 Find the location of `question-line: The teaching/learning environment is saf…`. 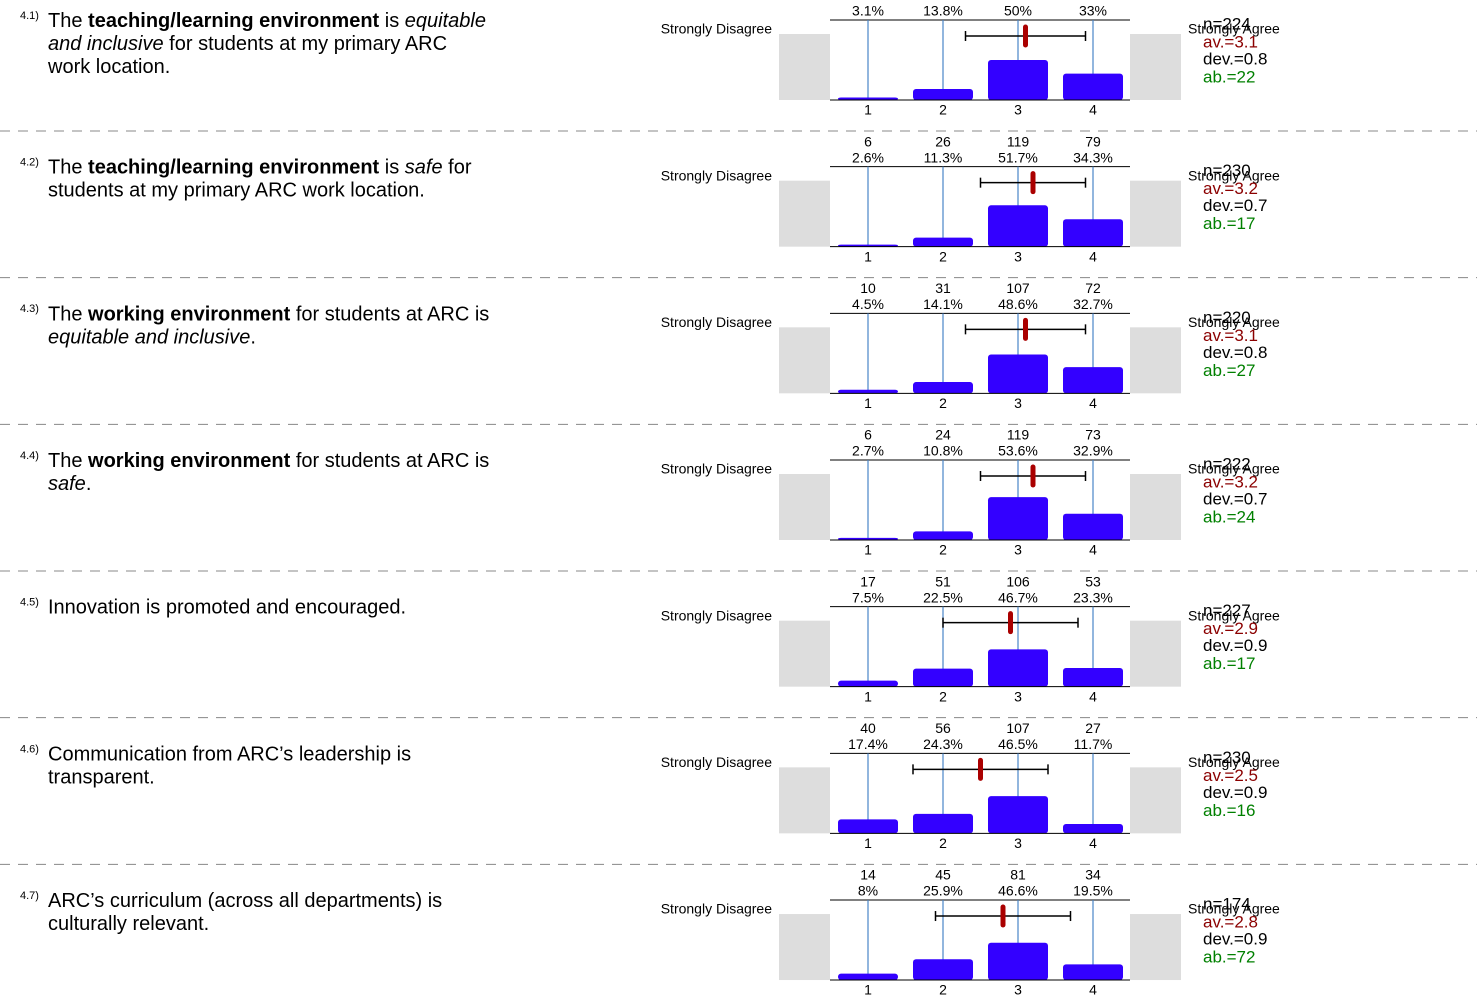

question-line: The teaching/learning environment is saf… is located at coordinates (260, 168).